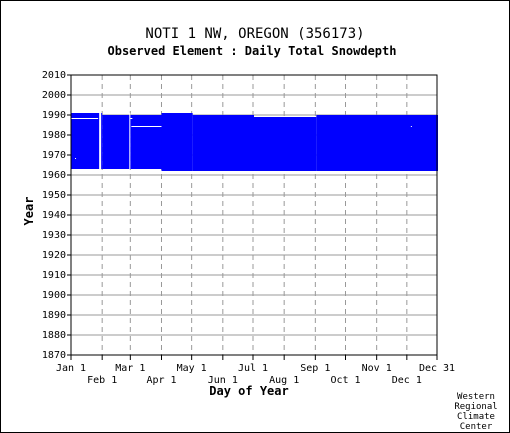 Image resolution: width=510 pixels, height=433 pixels. I want to click on credit-line: Regional, so click(475, 407).